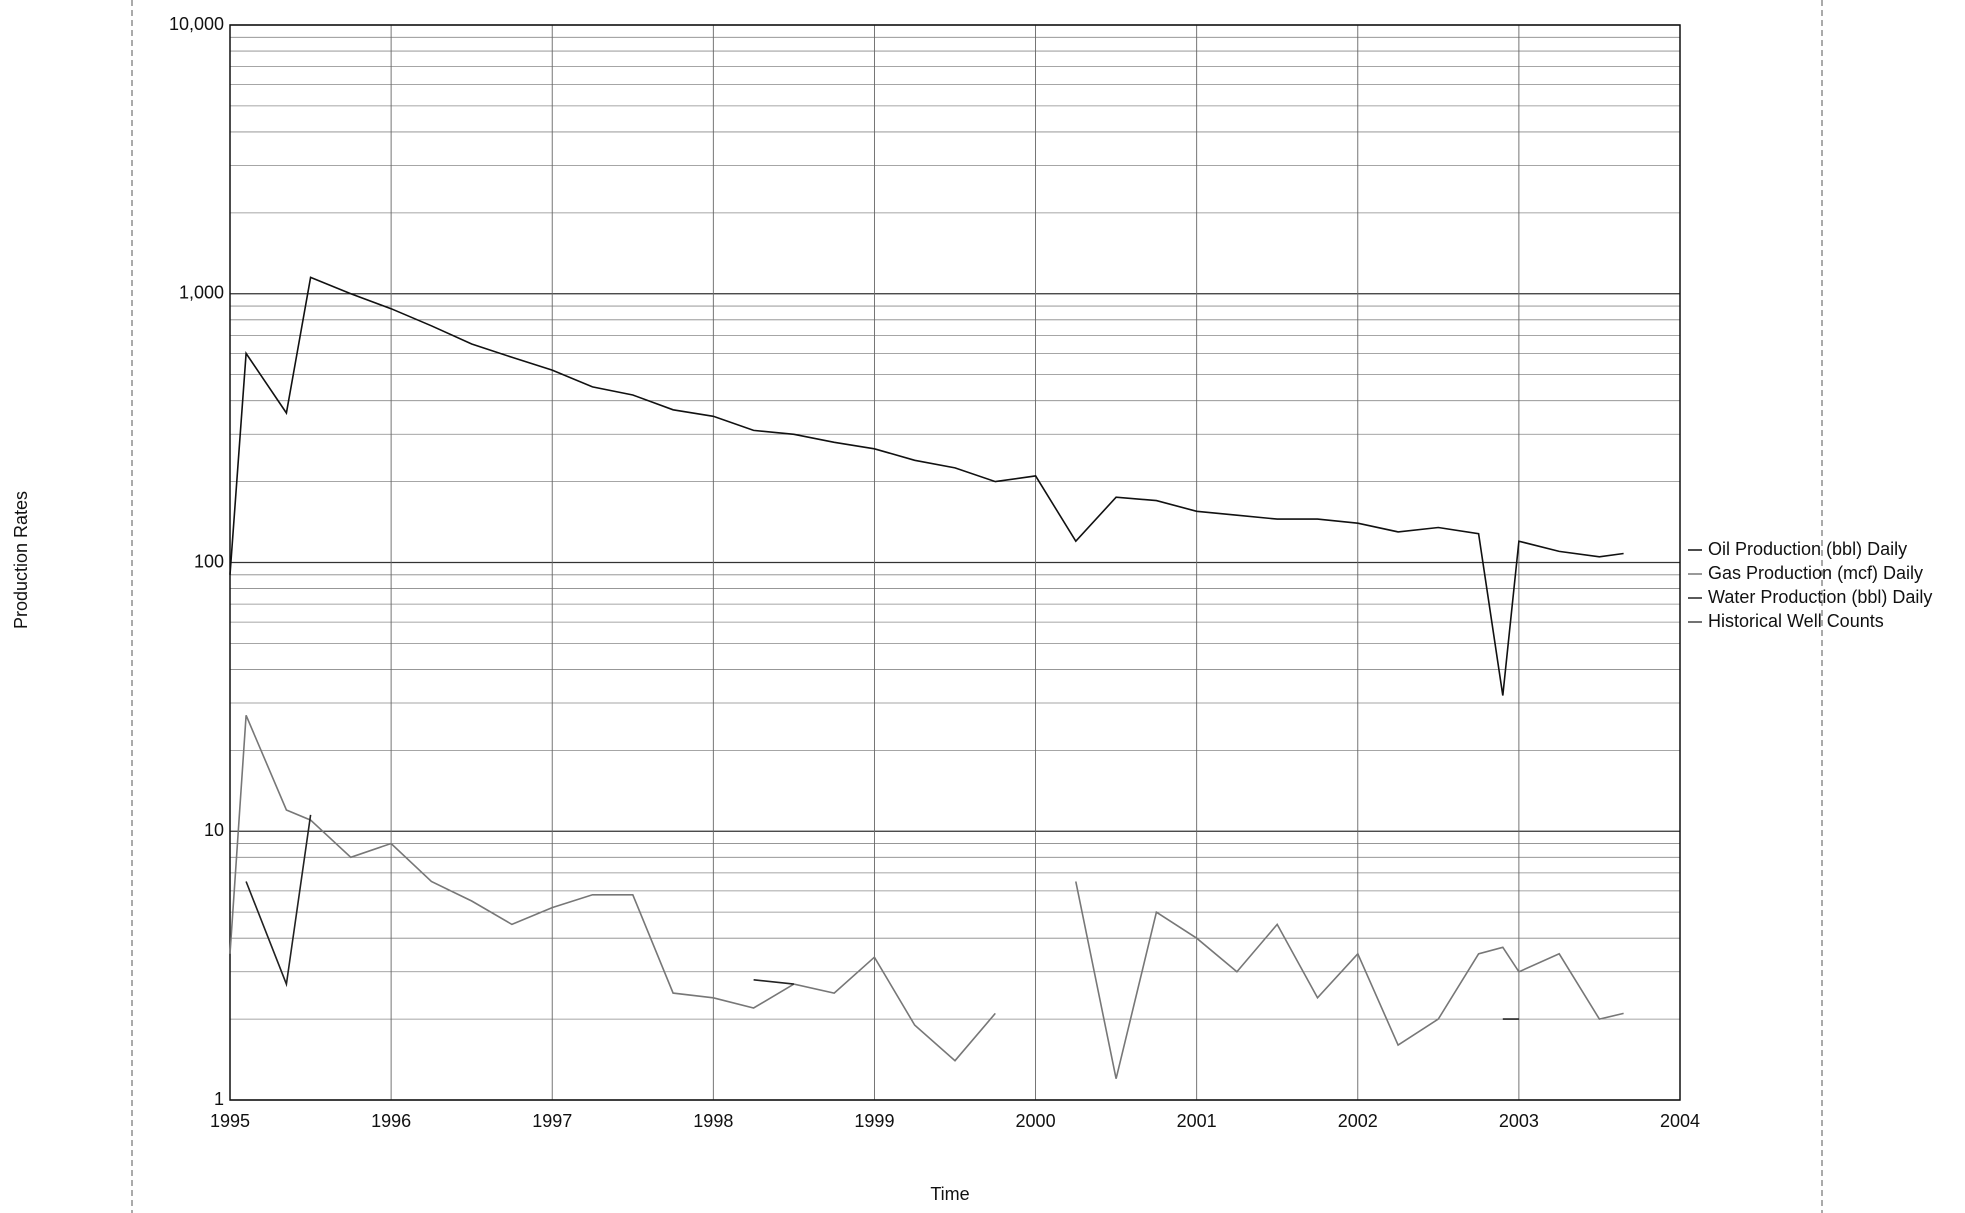 The width and height of the screenshot is (1965, 1213). I want to click on y-tick-label: 100, so click(209, 561).